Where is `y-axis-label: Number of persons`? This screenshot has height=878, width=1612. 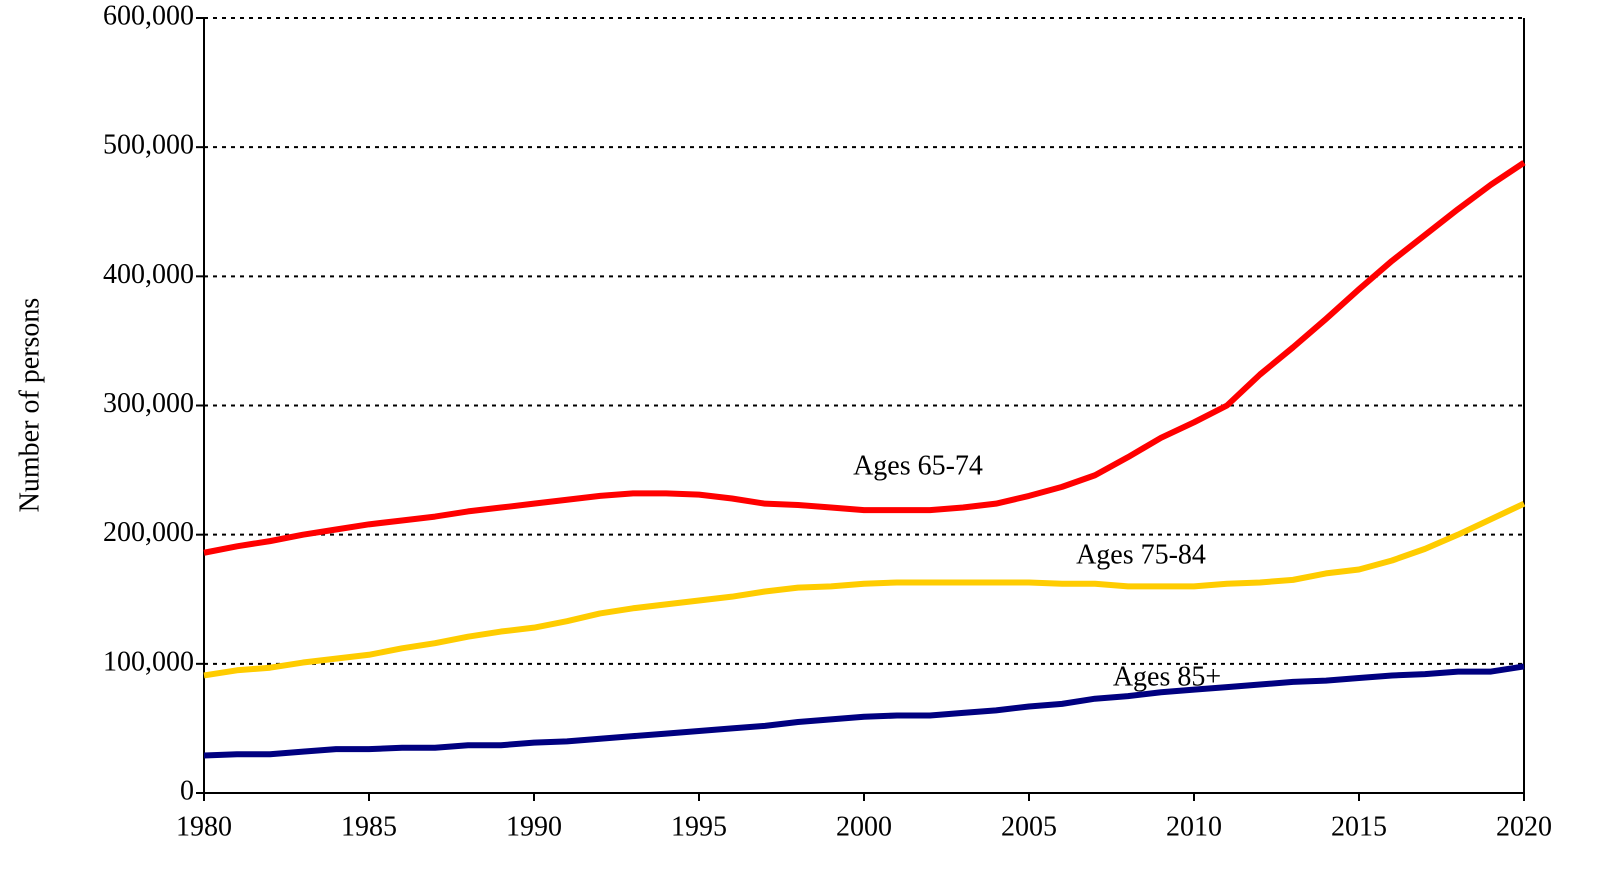 y-axis-label: Number of persons is located at coordinates (29, 405).